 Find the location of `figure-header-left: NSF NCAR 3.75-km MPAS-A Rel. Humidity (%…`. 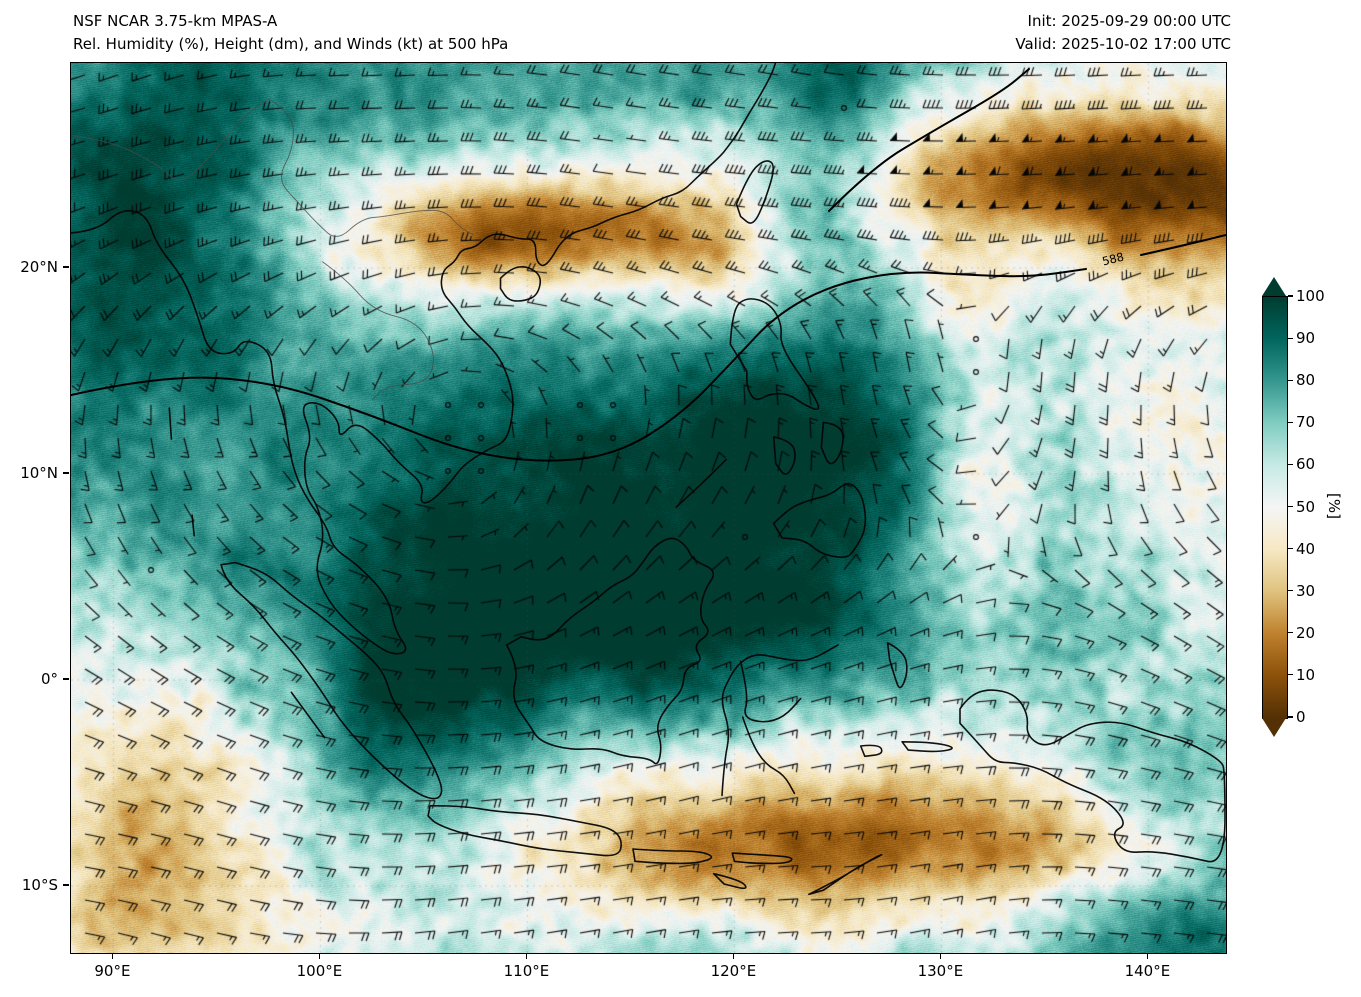

figure-header-left: NSF NCAR 3.75-km MPAS-A Rel. Humidity (%… is located at coordinates (290, 33).